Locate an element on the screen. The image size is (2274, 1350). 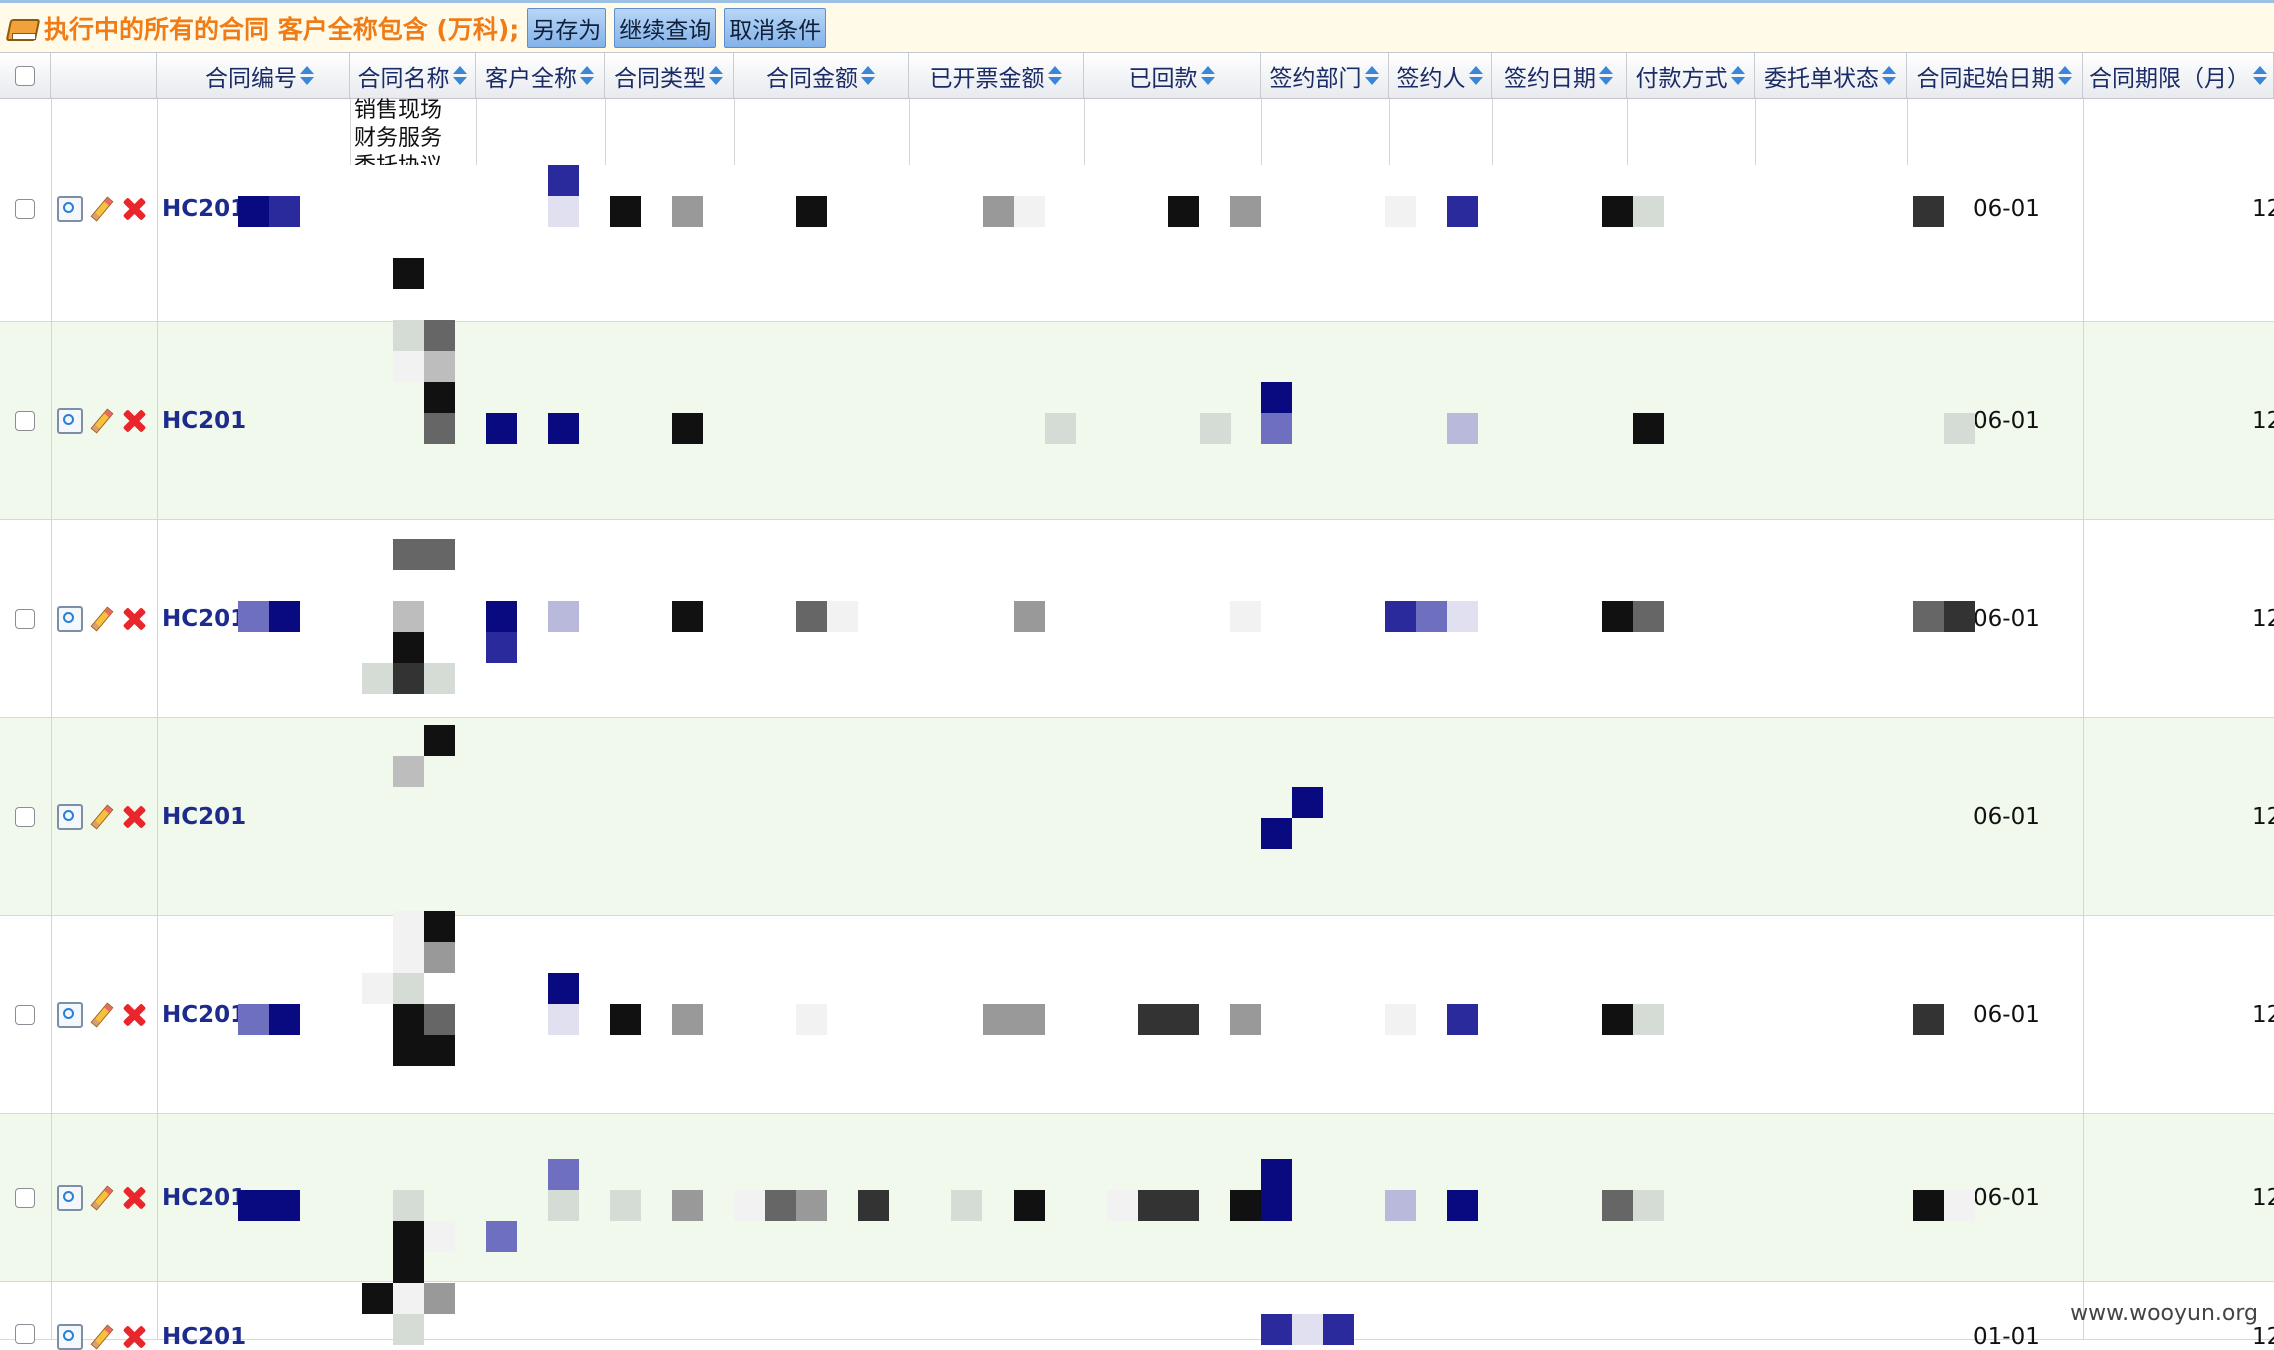
column-header-department: 签约部门 is located at coordinates (1325, 75).